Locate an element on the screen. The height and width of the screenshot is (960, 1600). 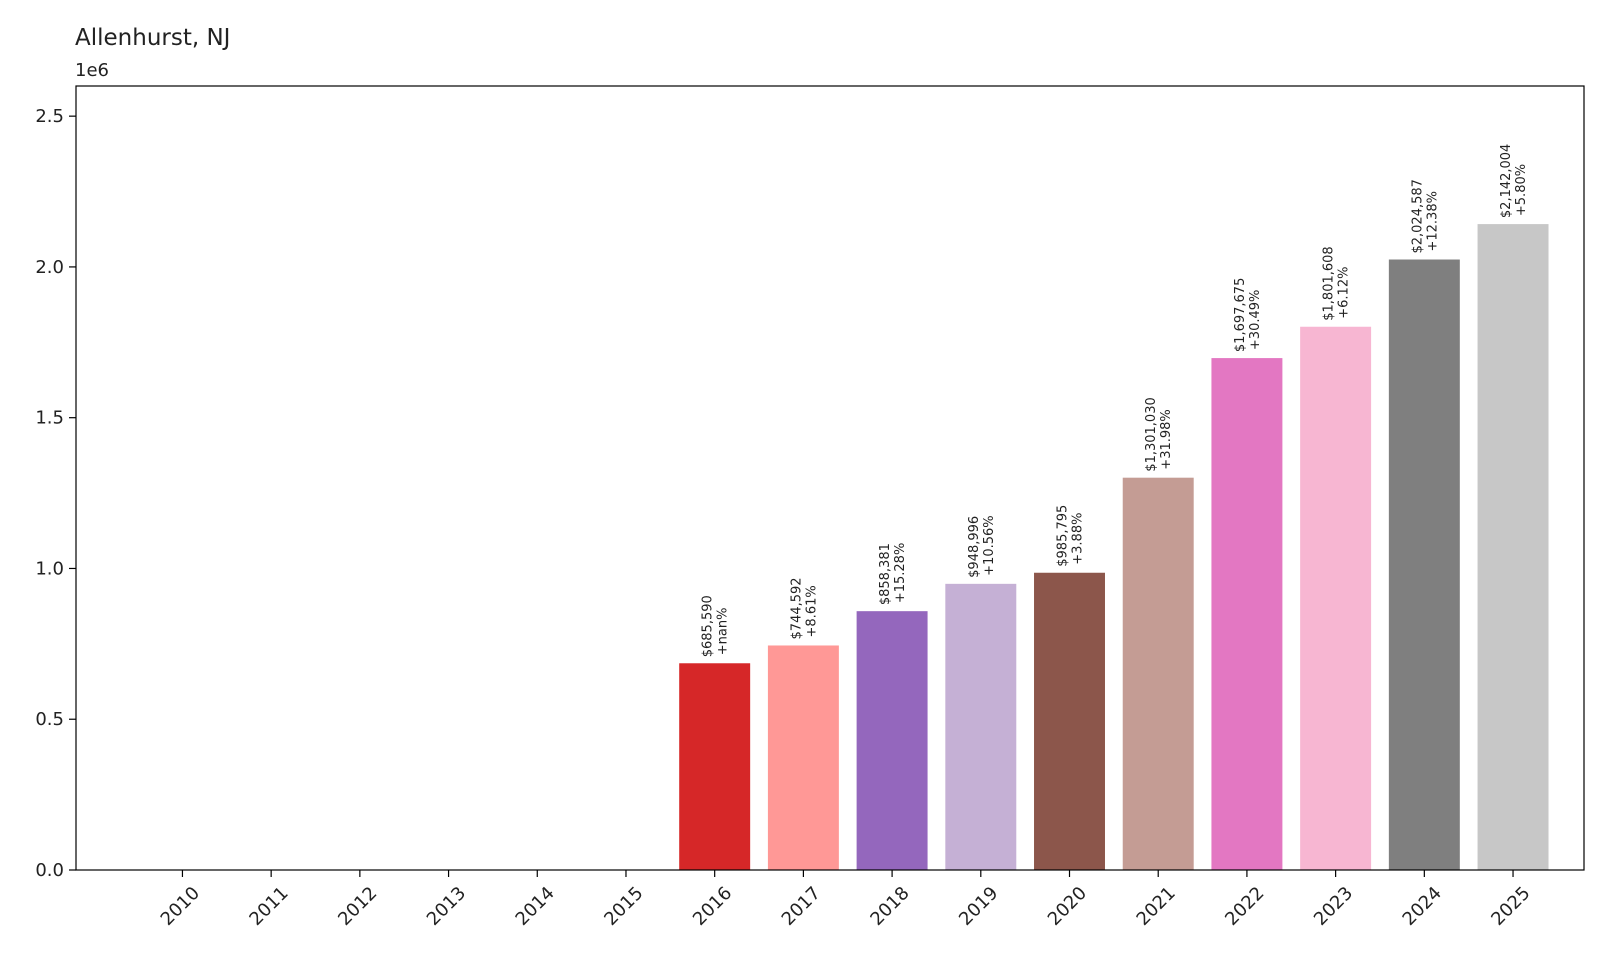
bar-2016 is located at coordinates (715, 766).